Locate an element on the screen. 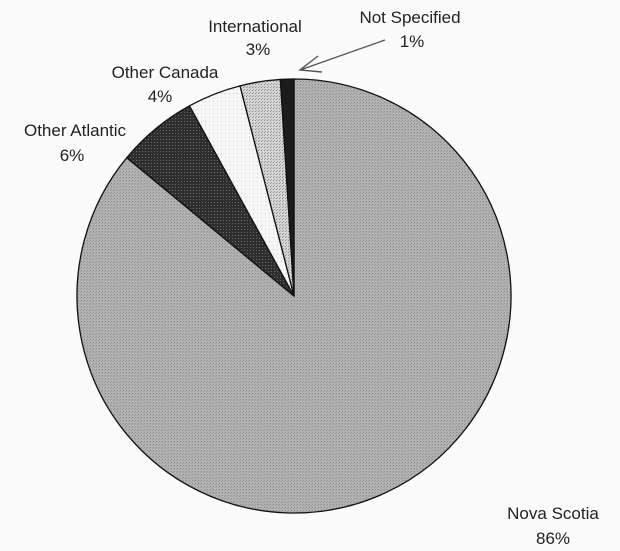 This screenshot has height=551, width=620. label-other-canada-value: 4% is located at coordinates (160, 96).